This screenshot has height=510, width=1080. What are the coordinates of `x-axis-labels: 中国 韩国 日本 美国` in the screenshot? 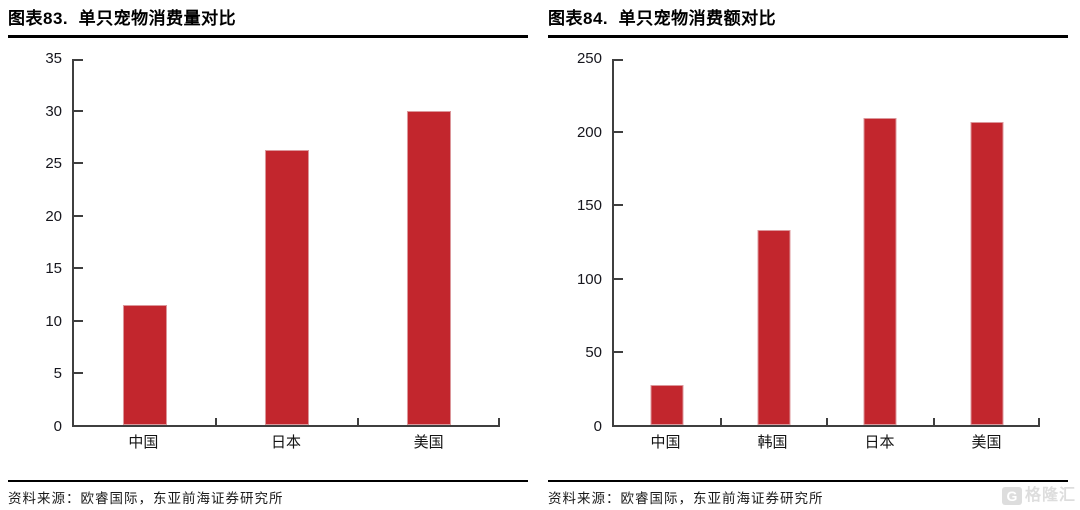 It's located at (826, 443).